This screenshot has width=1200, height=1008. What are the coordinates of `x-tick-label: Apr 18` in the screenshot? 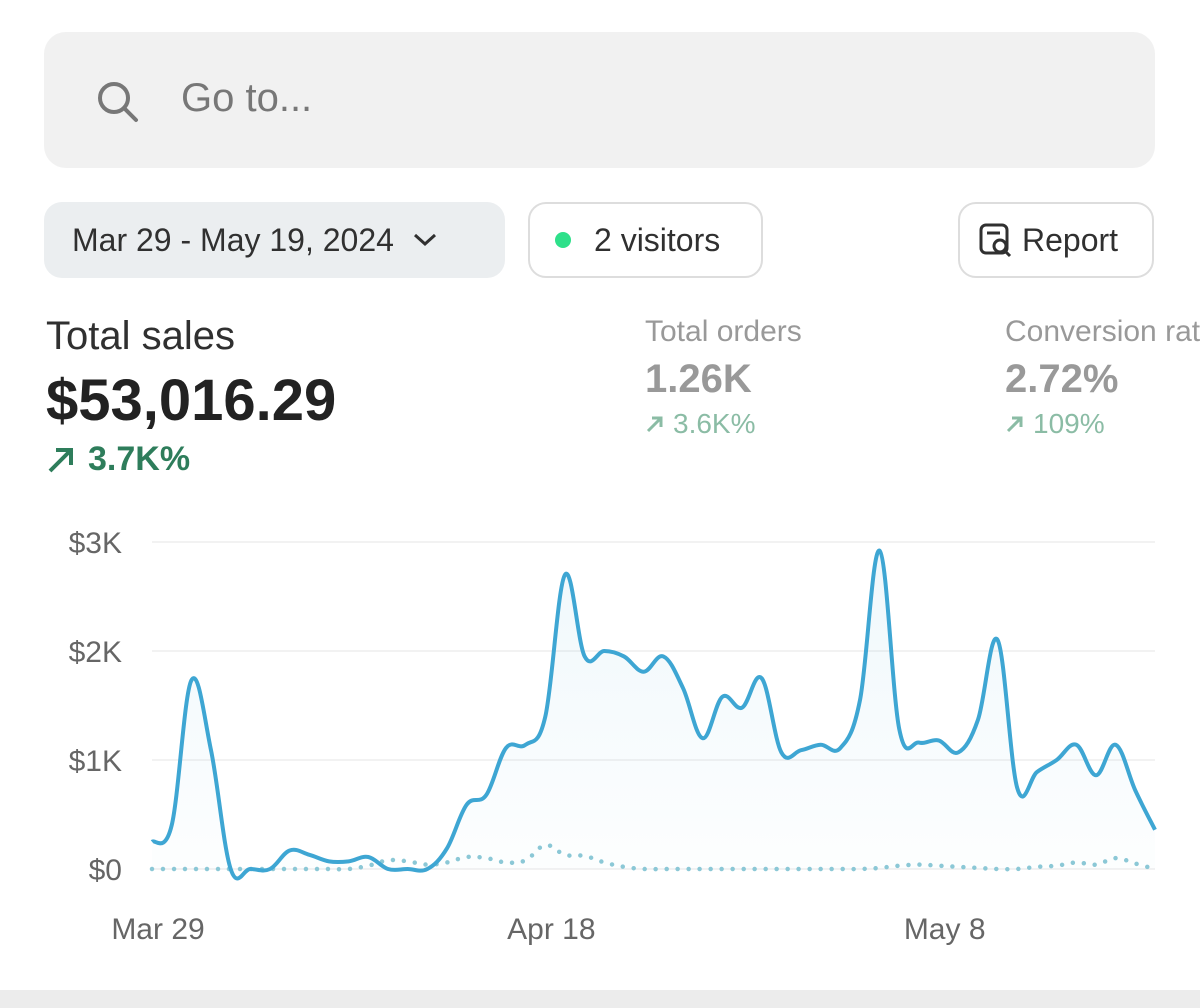 It's located at (551, 929).